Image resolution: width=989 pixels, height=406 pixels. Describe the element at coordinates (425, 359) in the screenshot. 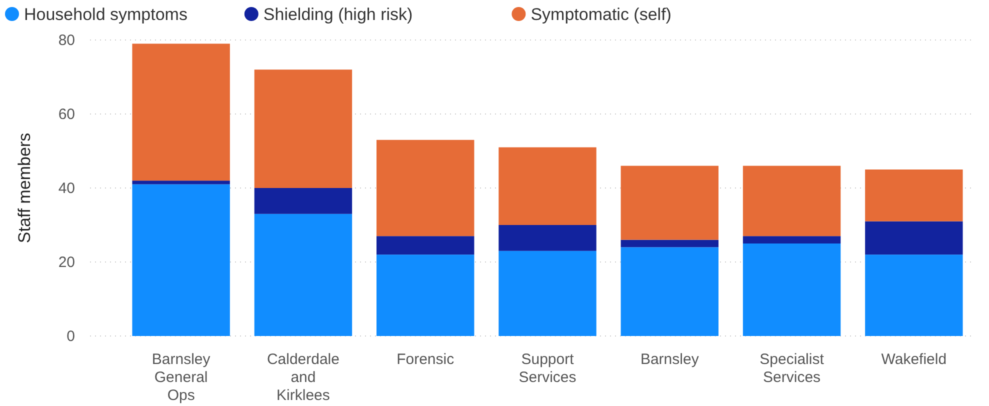

I see `x-tick-label: Forensic` at that location.